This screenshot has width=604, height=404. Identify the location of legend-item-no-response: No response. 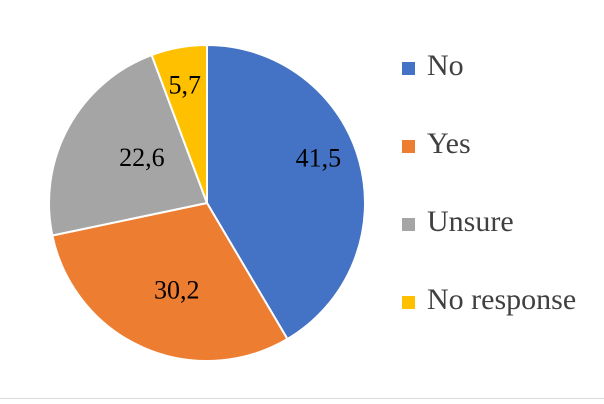
(489, 300).